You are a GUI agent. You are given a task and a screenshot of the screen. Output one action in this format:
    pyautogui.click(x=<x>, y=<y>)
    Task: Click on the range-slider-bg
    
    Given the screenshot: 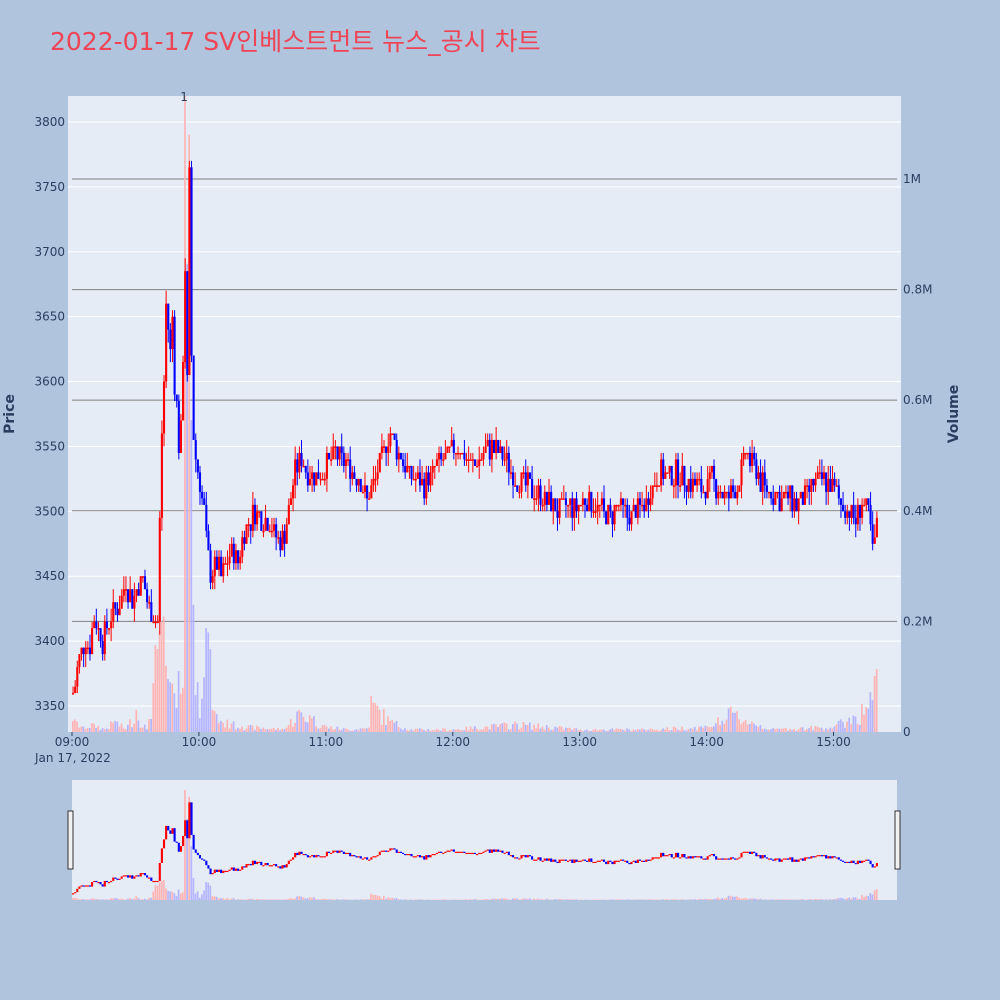 What is the action you would take?
    pyautogui.click(x=484, y=840)
    